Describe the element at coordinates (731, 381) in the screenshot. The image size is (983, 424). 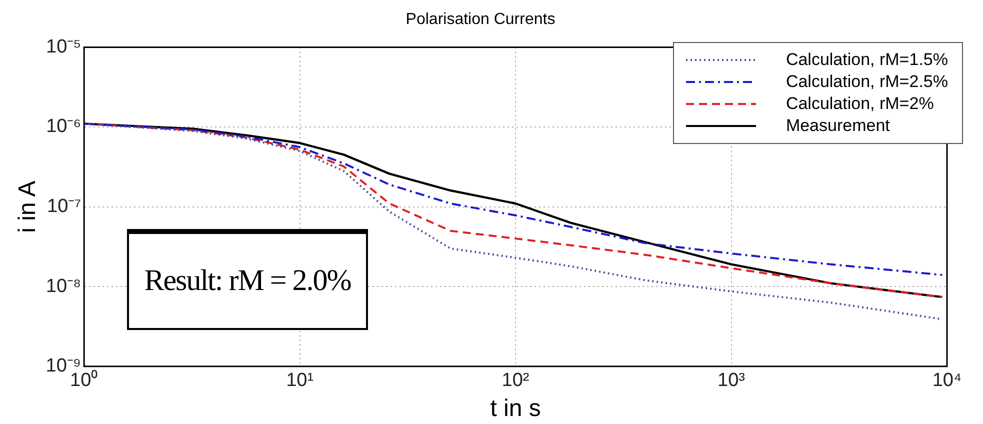
I see `x-tick-label: 10³` at that location.